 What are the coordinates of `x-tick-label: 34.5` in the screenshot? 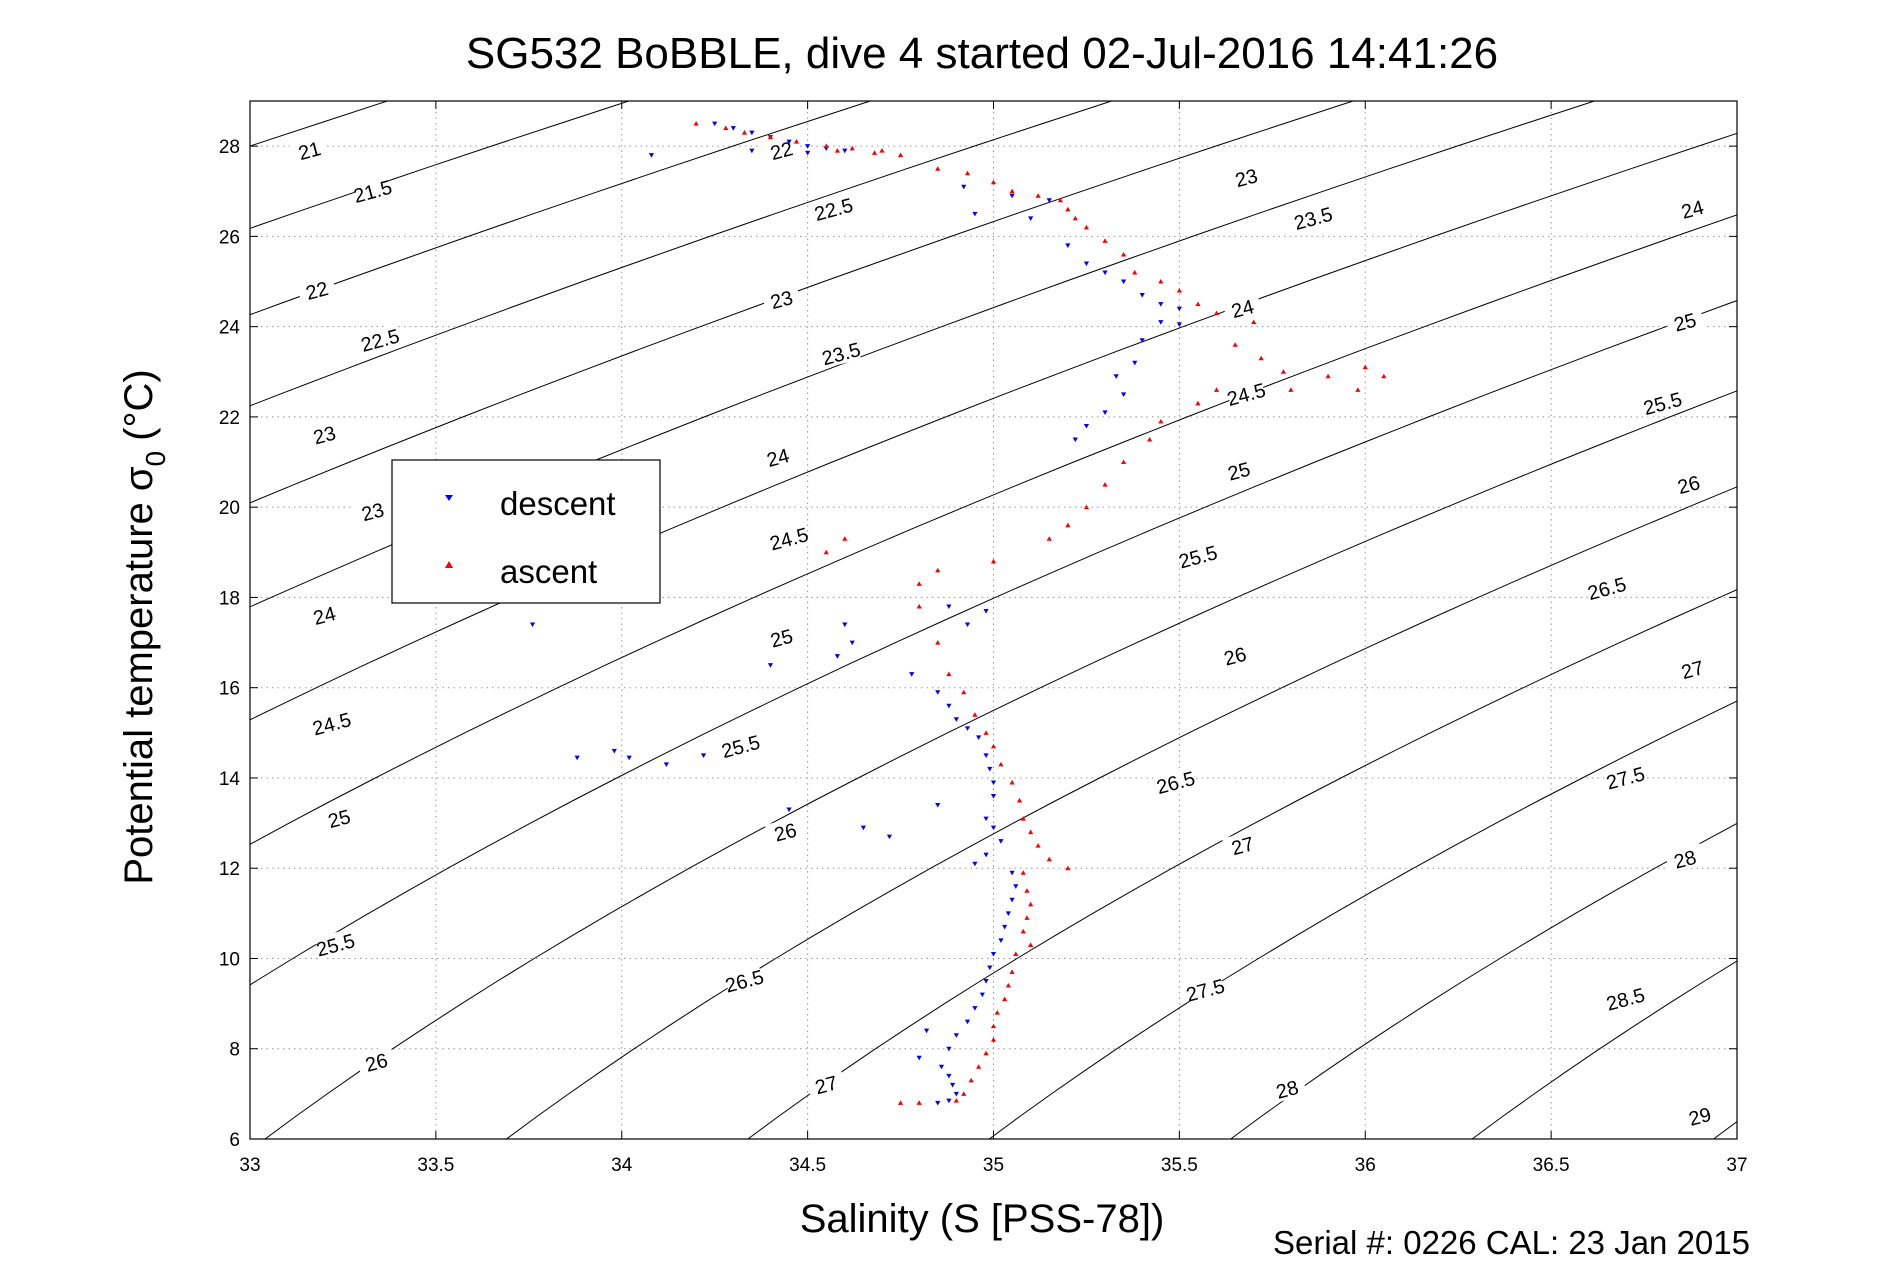 It's located at (807, 1165).